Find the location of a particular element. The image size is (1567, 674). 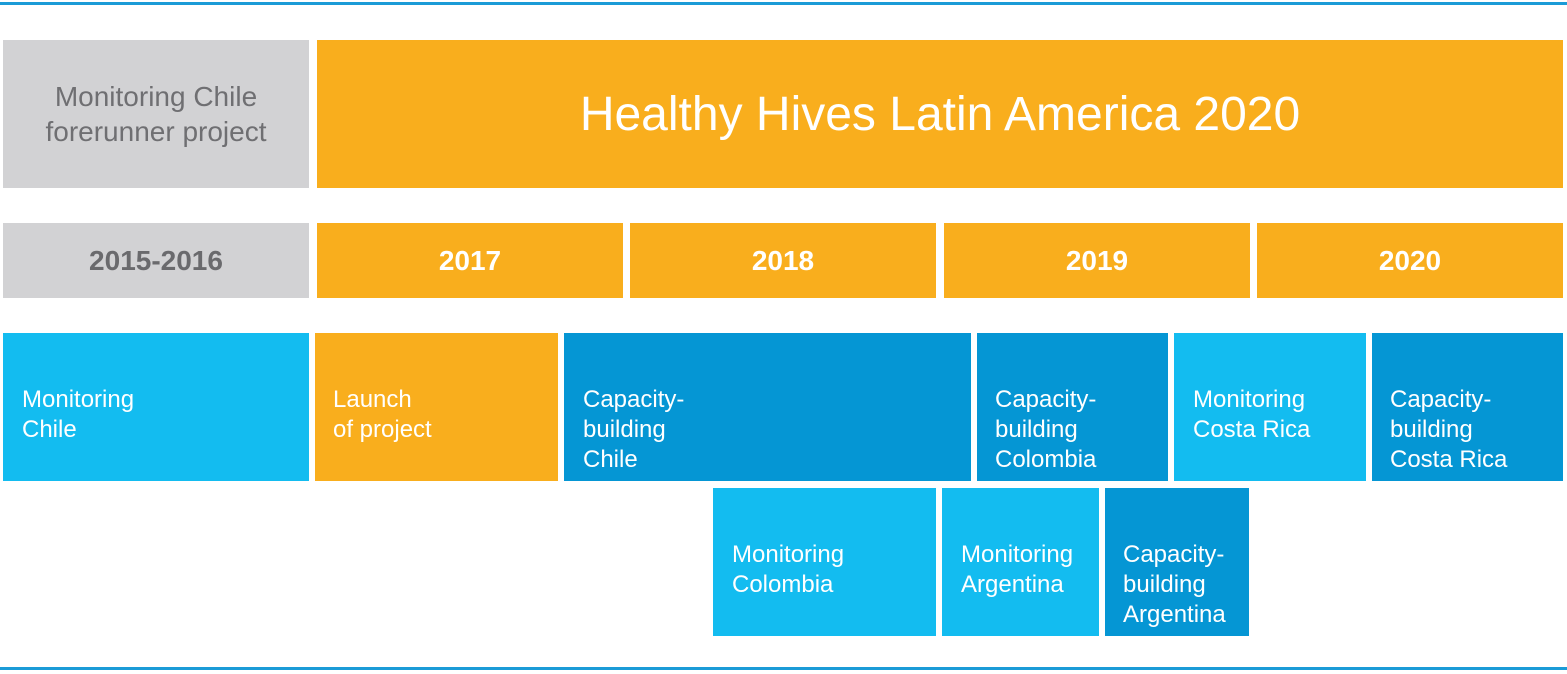

bottom-divider is located at coordinates (783, 668).